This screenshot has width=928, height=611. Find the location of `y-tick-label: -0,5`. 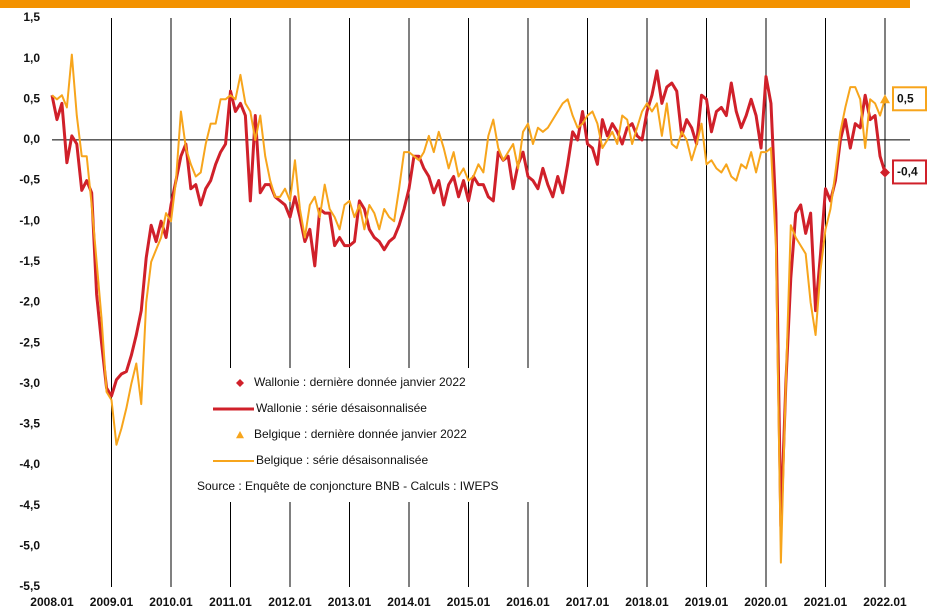

y-tick-label: -0,5 is located at coordinates (29, 180).